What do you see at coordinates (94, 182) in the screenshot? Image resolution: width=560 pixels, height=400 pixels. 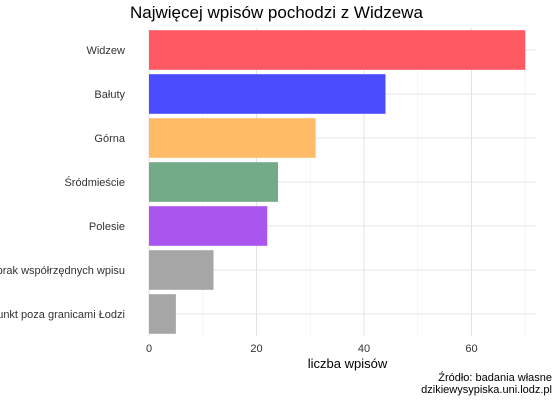 I see `category-label: Śródmieście` at bounding box center [94, 182].